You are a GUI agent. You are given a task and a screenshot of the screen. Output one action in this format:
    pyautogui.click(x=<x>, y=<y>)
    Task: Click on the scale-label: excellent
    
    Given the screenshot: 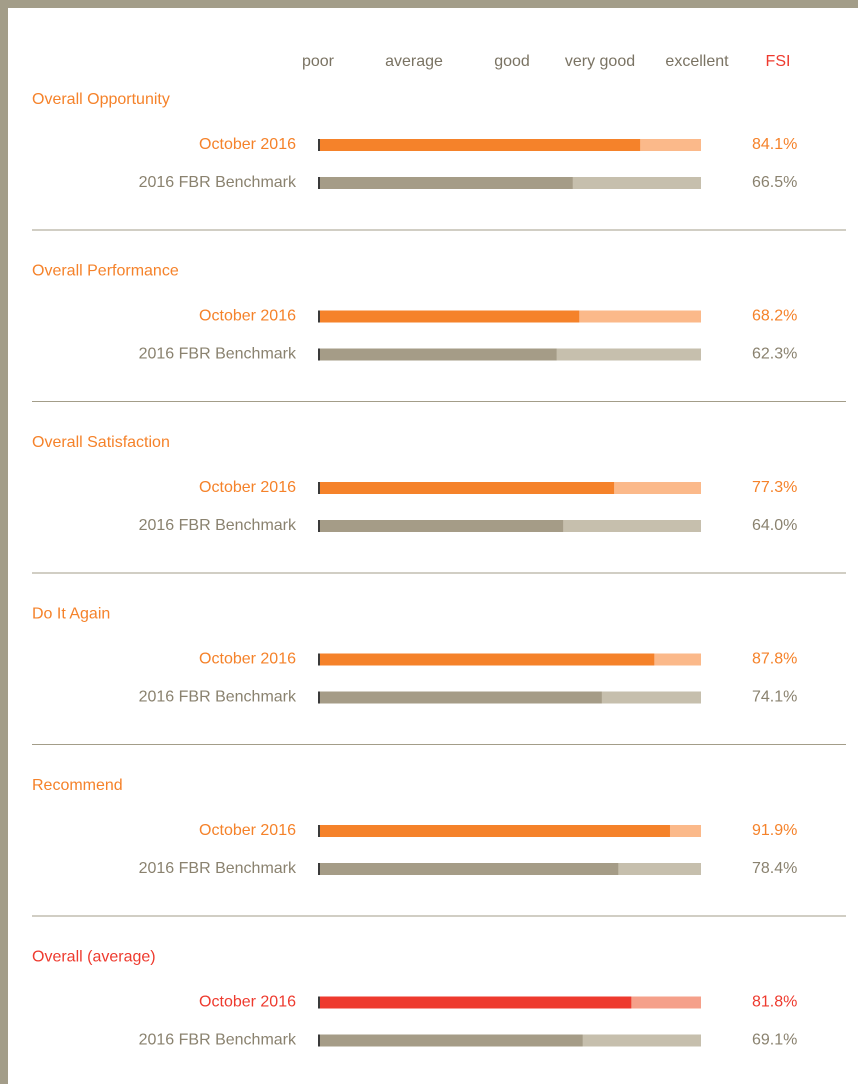 What is the action you would take?
    pyautogui.click(x=697, y=61)
    